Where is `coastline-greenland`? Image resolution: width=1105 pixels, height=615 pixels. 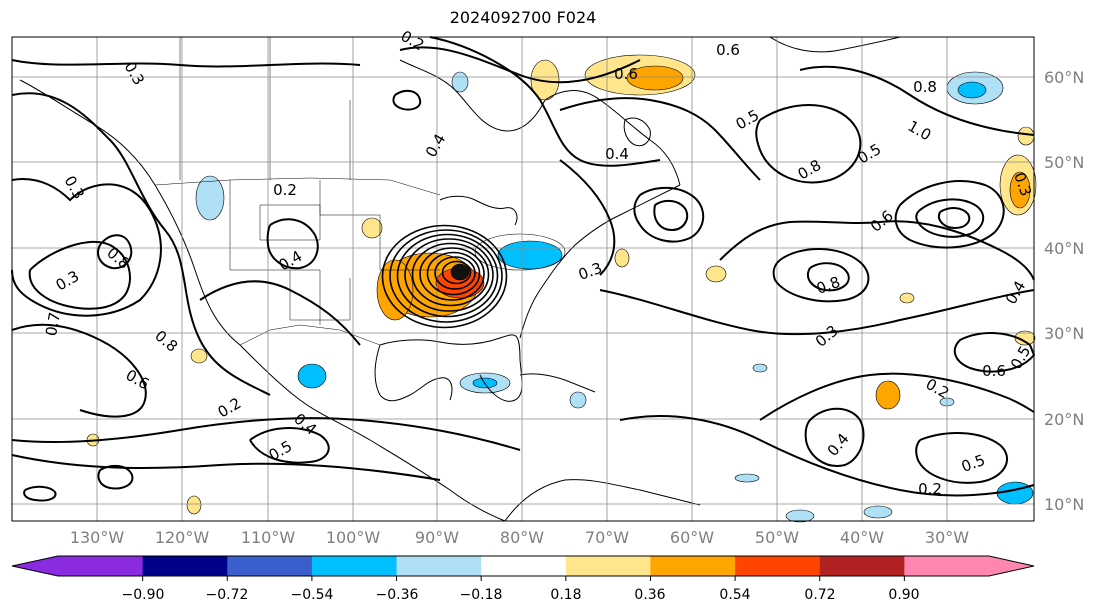
coastline-greenland is located at coordinates (835, 44).